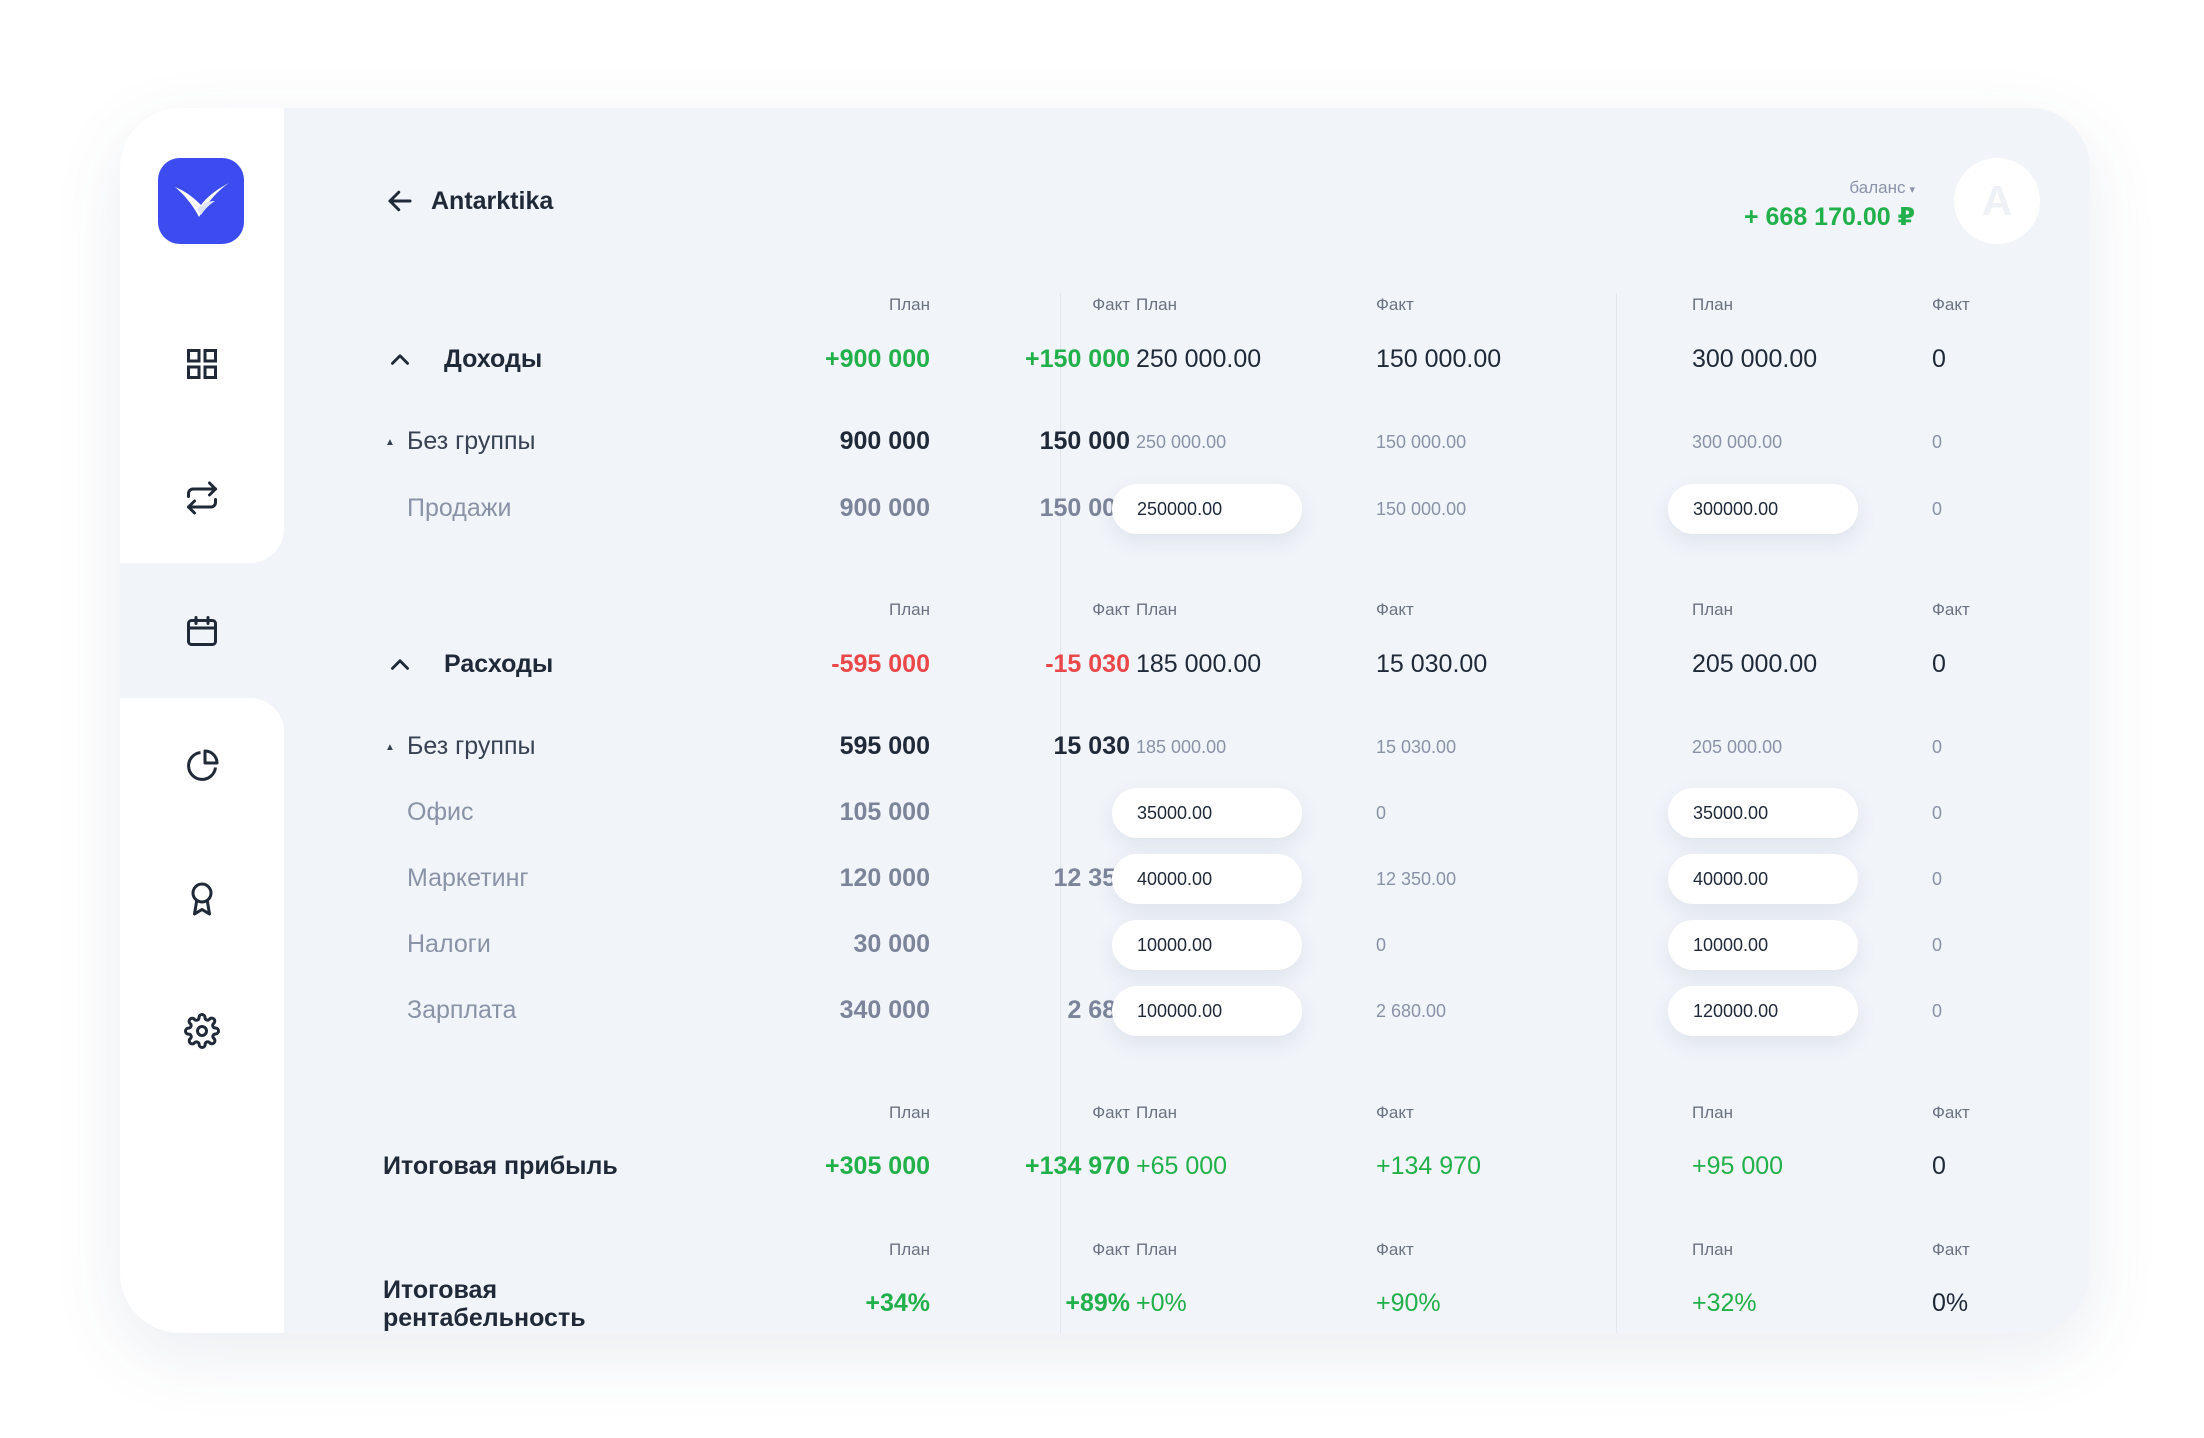 The image size is (2204, 1438). I want to click on profit-p1-fact: +134 970, so click(1428, 1166).